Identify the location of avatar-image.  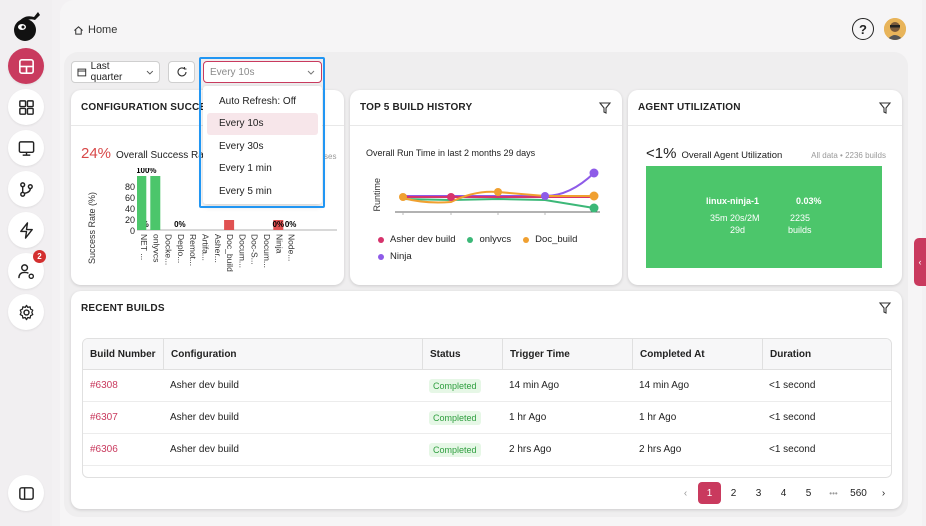
(895, 29).